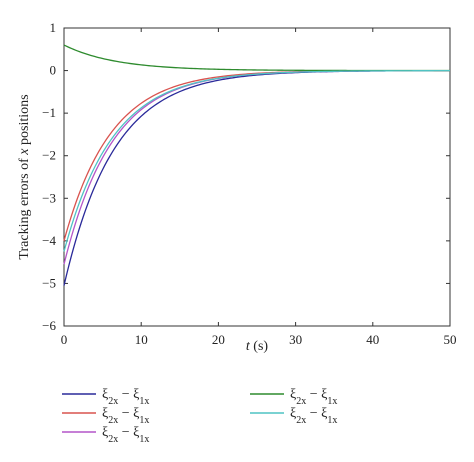 This screenshot has width=474, height=462. What do you see at coordinates (24, 176) in the screenshot?
I see `y-axis-title: Tracking errors of x positions` at bounding box center [24, 176].